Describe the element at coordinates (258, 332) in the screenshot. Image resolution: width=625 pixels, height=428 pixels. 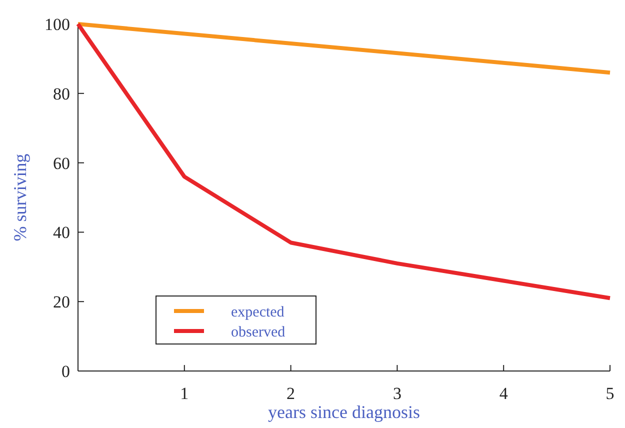
I see `legend-label: observed` at that location.